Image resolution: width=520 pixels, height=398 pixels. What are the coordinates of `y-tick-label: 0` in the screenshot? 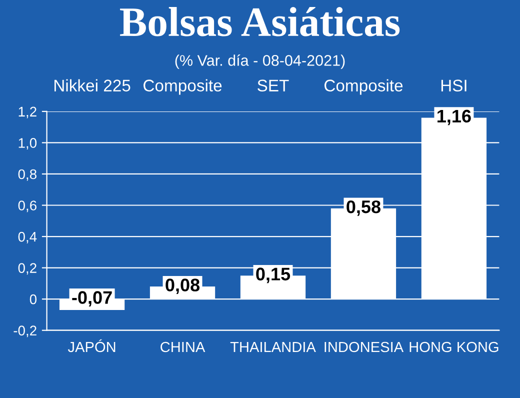 It's located at (33, 299).